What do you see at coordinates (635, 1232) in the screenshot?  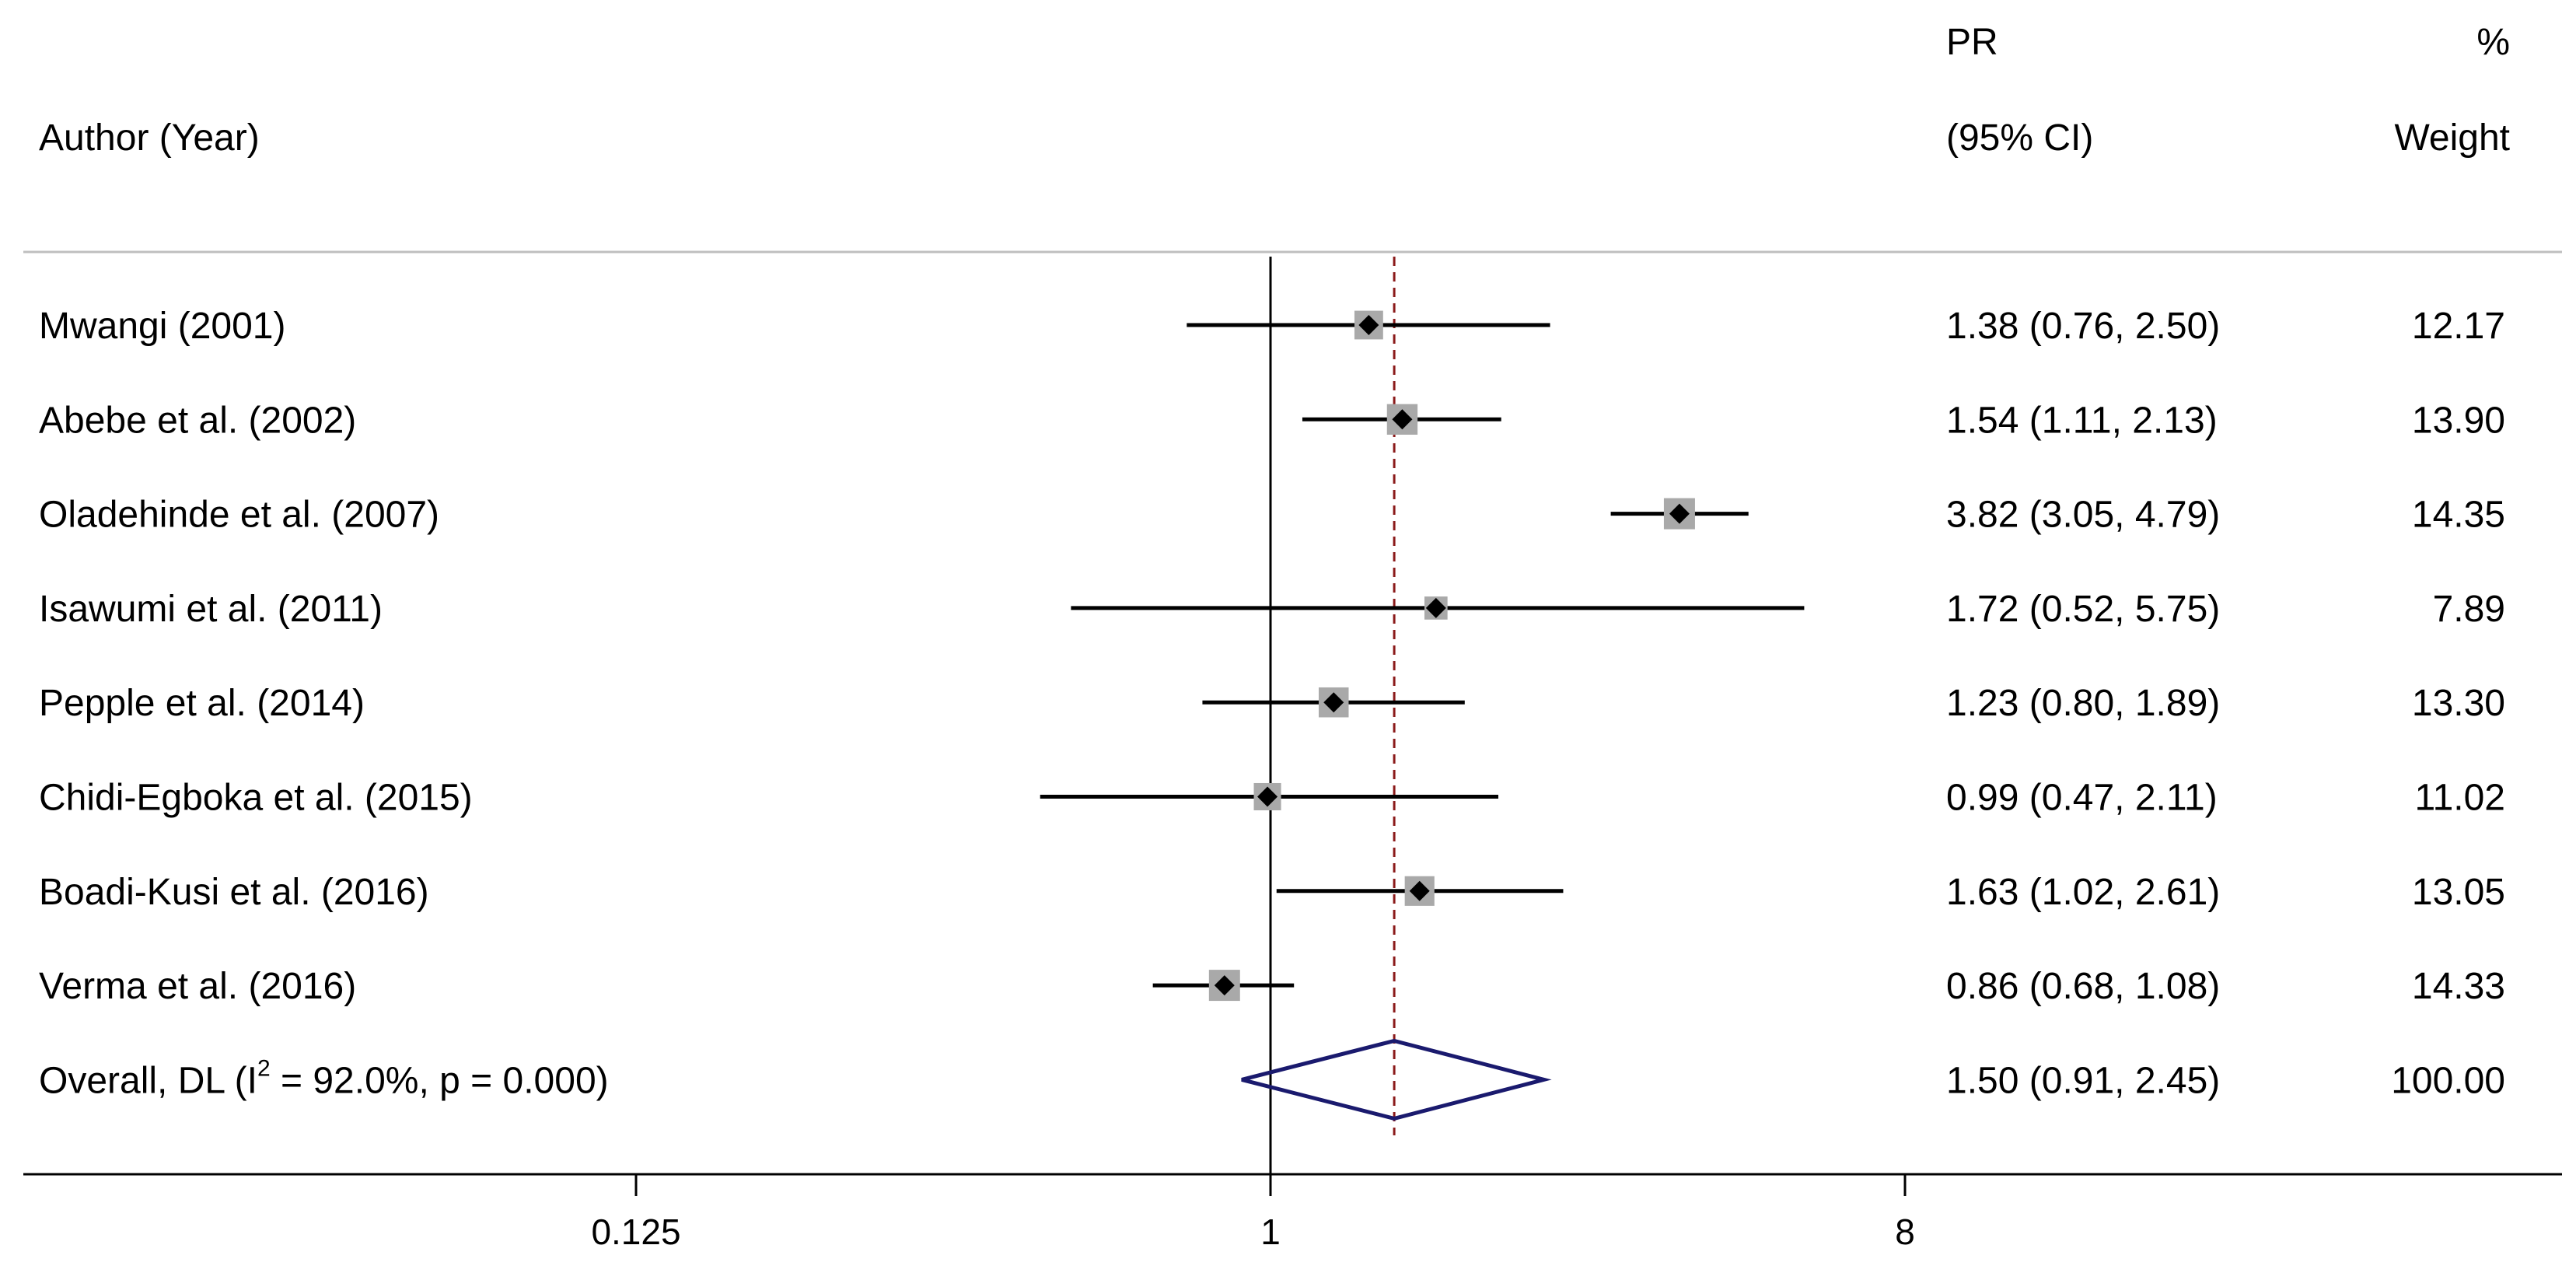 I see `x-tick-label: 0.125` at bounding box center [635, 1232].